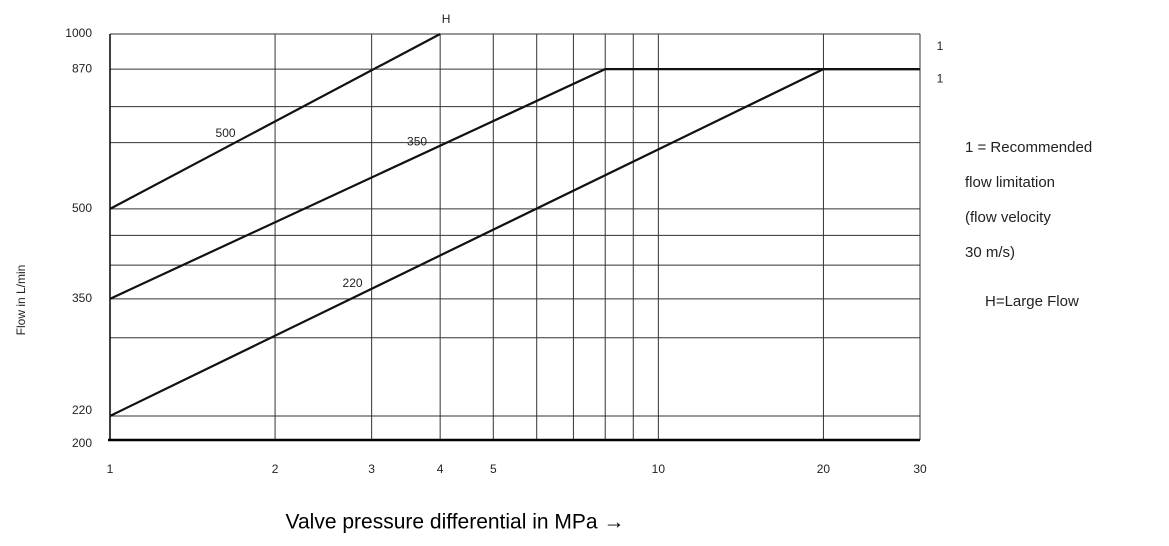 The width and height of the screenshot is (1169, 546). What do you see at coordinates (990, 252) in the screenshot?
I see `note: 30 m/s)` at bounding box center [990, 252].